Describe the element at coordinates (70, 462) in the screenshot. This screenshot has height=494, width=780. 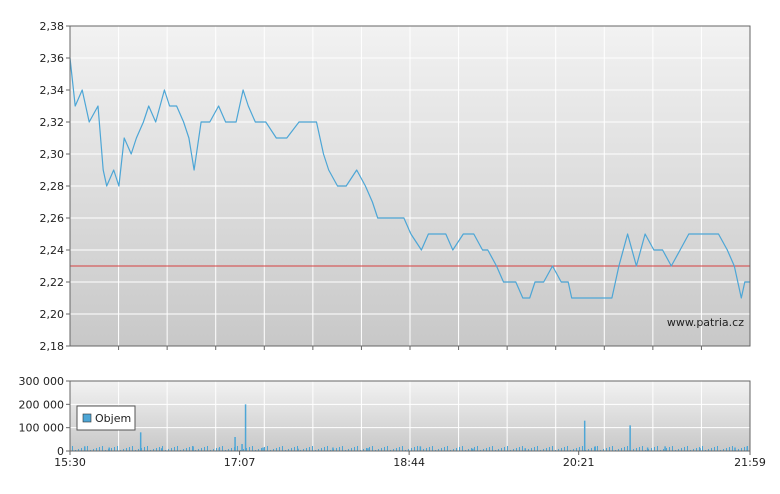
I see `x-tick-label: 15:30` at that location.